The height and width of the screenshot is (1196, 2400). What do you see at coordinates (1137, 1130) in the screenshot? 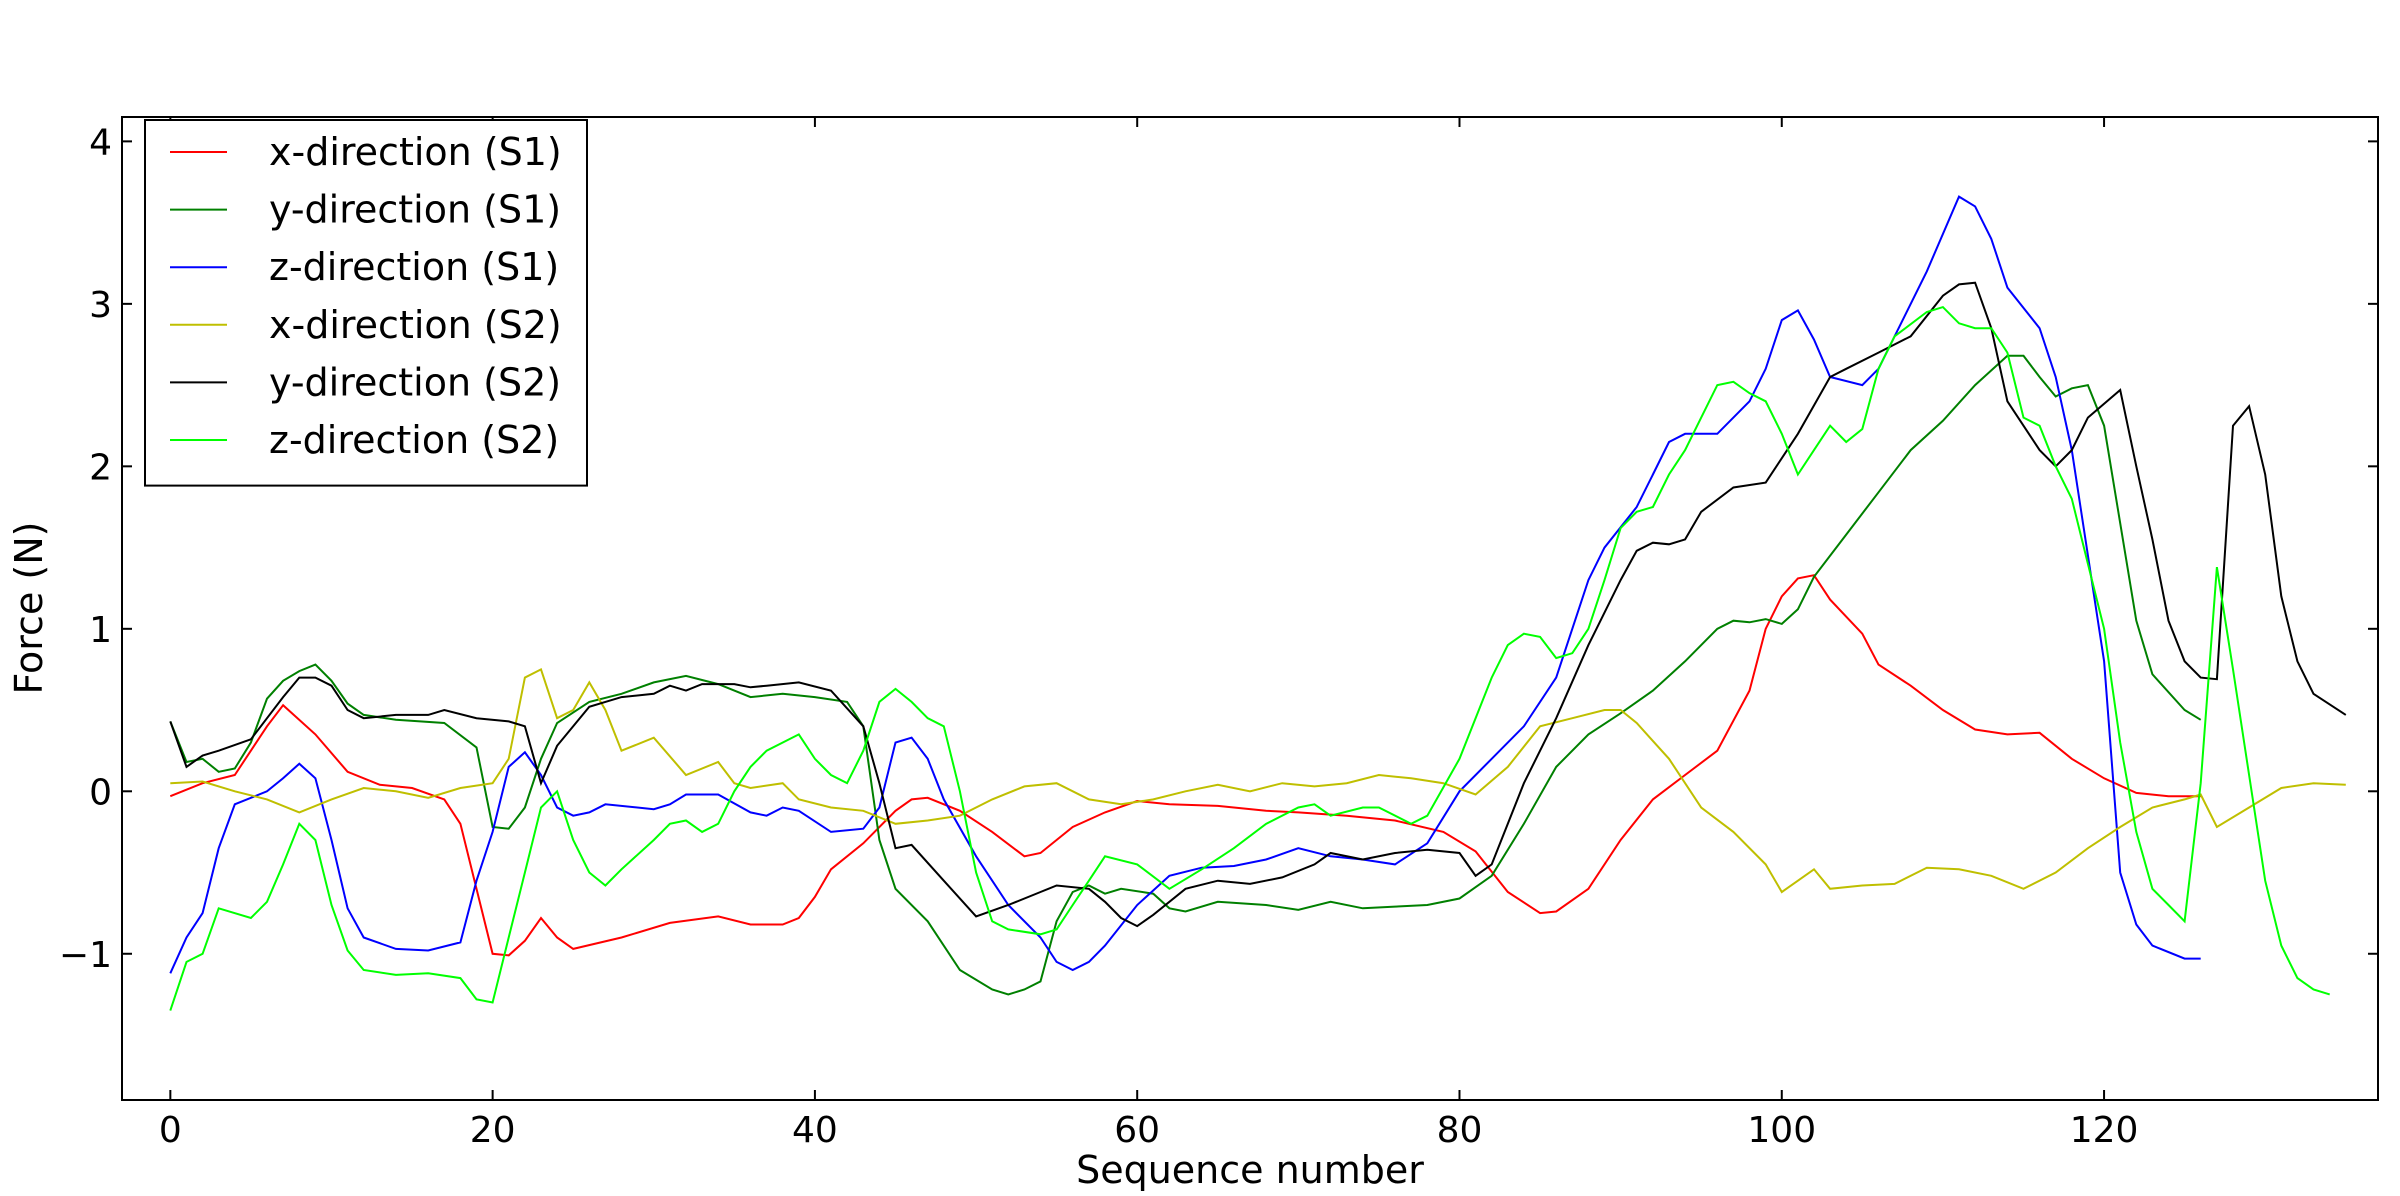
I see `x-tick-label: 60` at bounding box center [1137, 1130].